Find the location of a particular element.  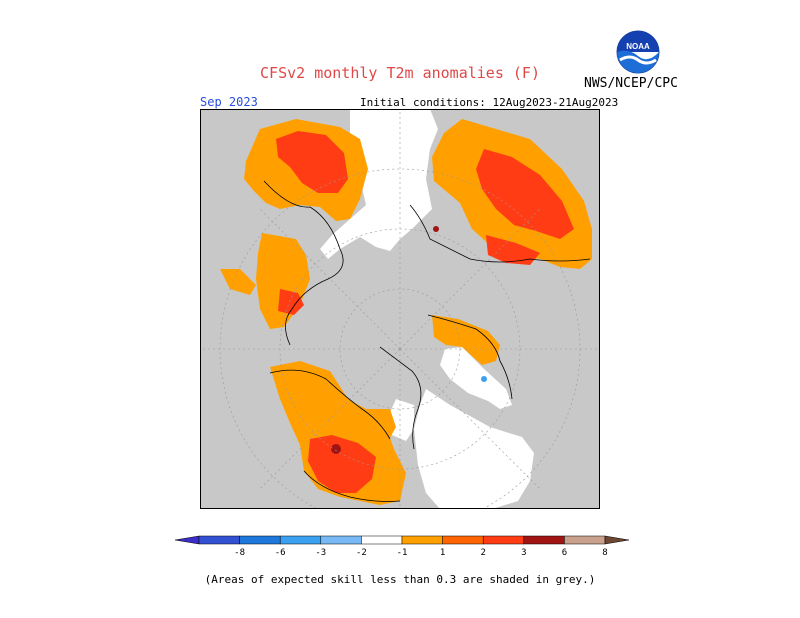

colorbar-tick-label: -3 is located at coordinates (320, 553).